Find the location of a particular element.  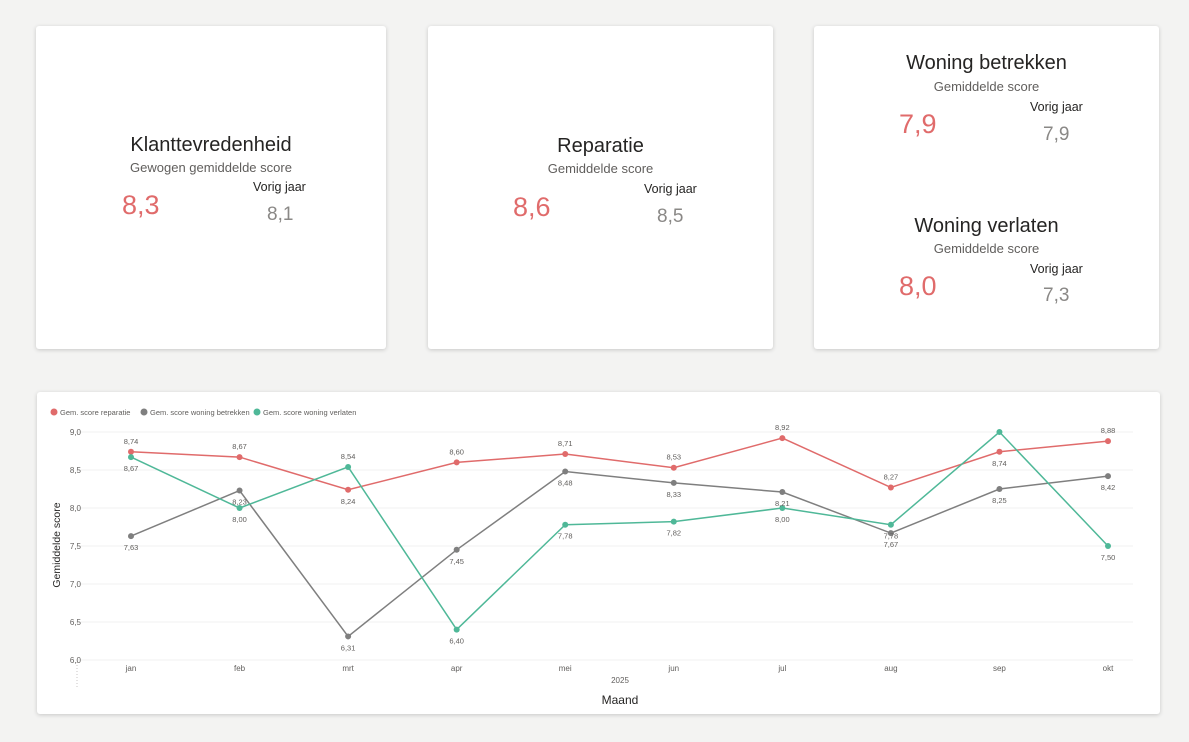

x-tick-label: mei is located at coordinates (565, 668).